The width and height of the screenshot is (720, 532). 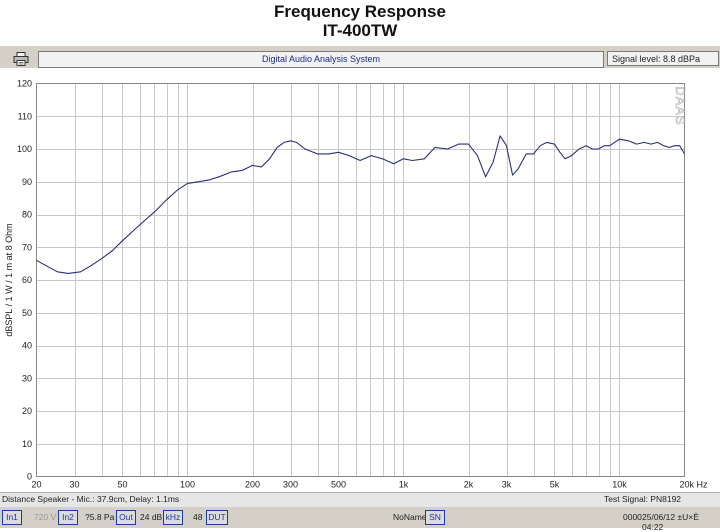 What do you see at coordinates (198, 517) in the screenshot?
I see `samplerate-readout: 48` at bounding box center [198, 517].